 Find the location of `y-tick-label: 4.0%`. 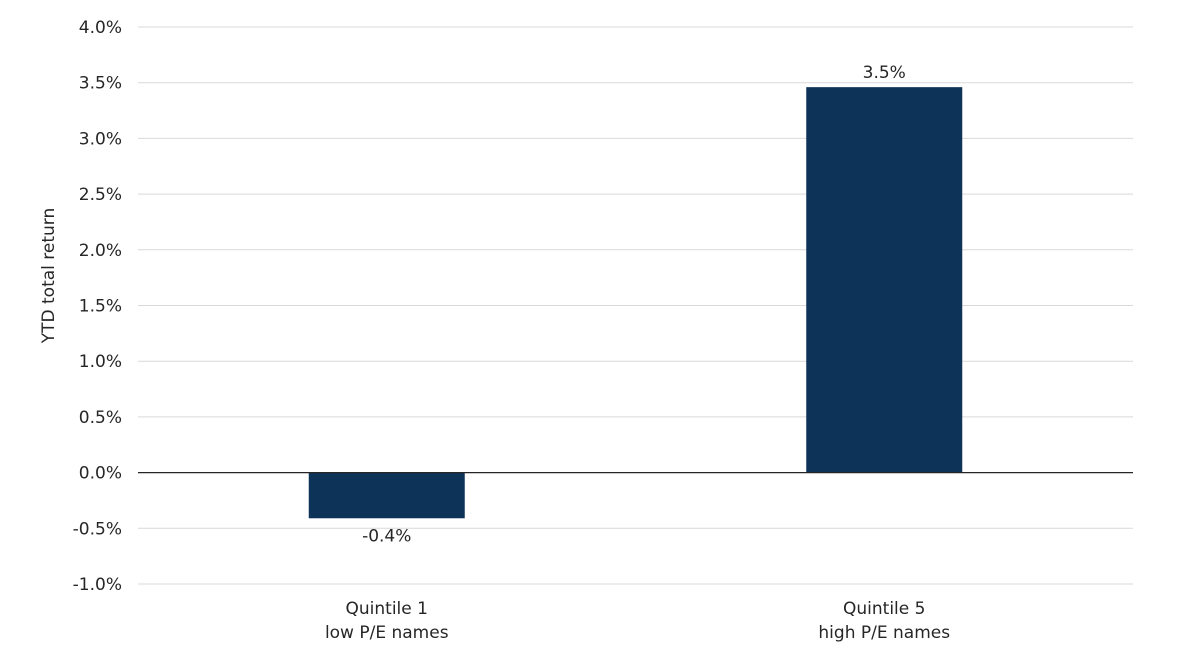

y-tick-label: 4.0% is located at coordinates (100, 28).